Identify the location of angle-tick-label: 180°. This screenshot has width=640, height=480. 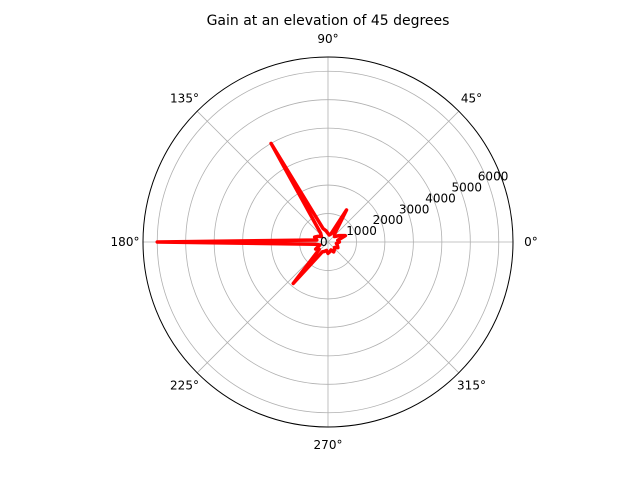
(125, 242).